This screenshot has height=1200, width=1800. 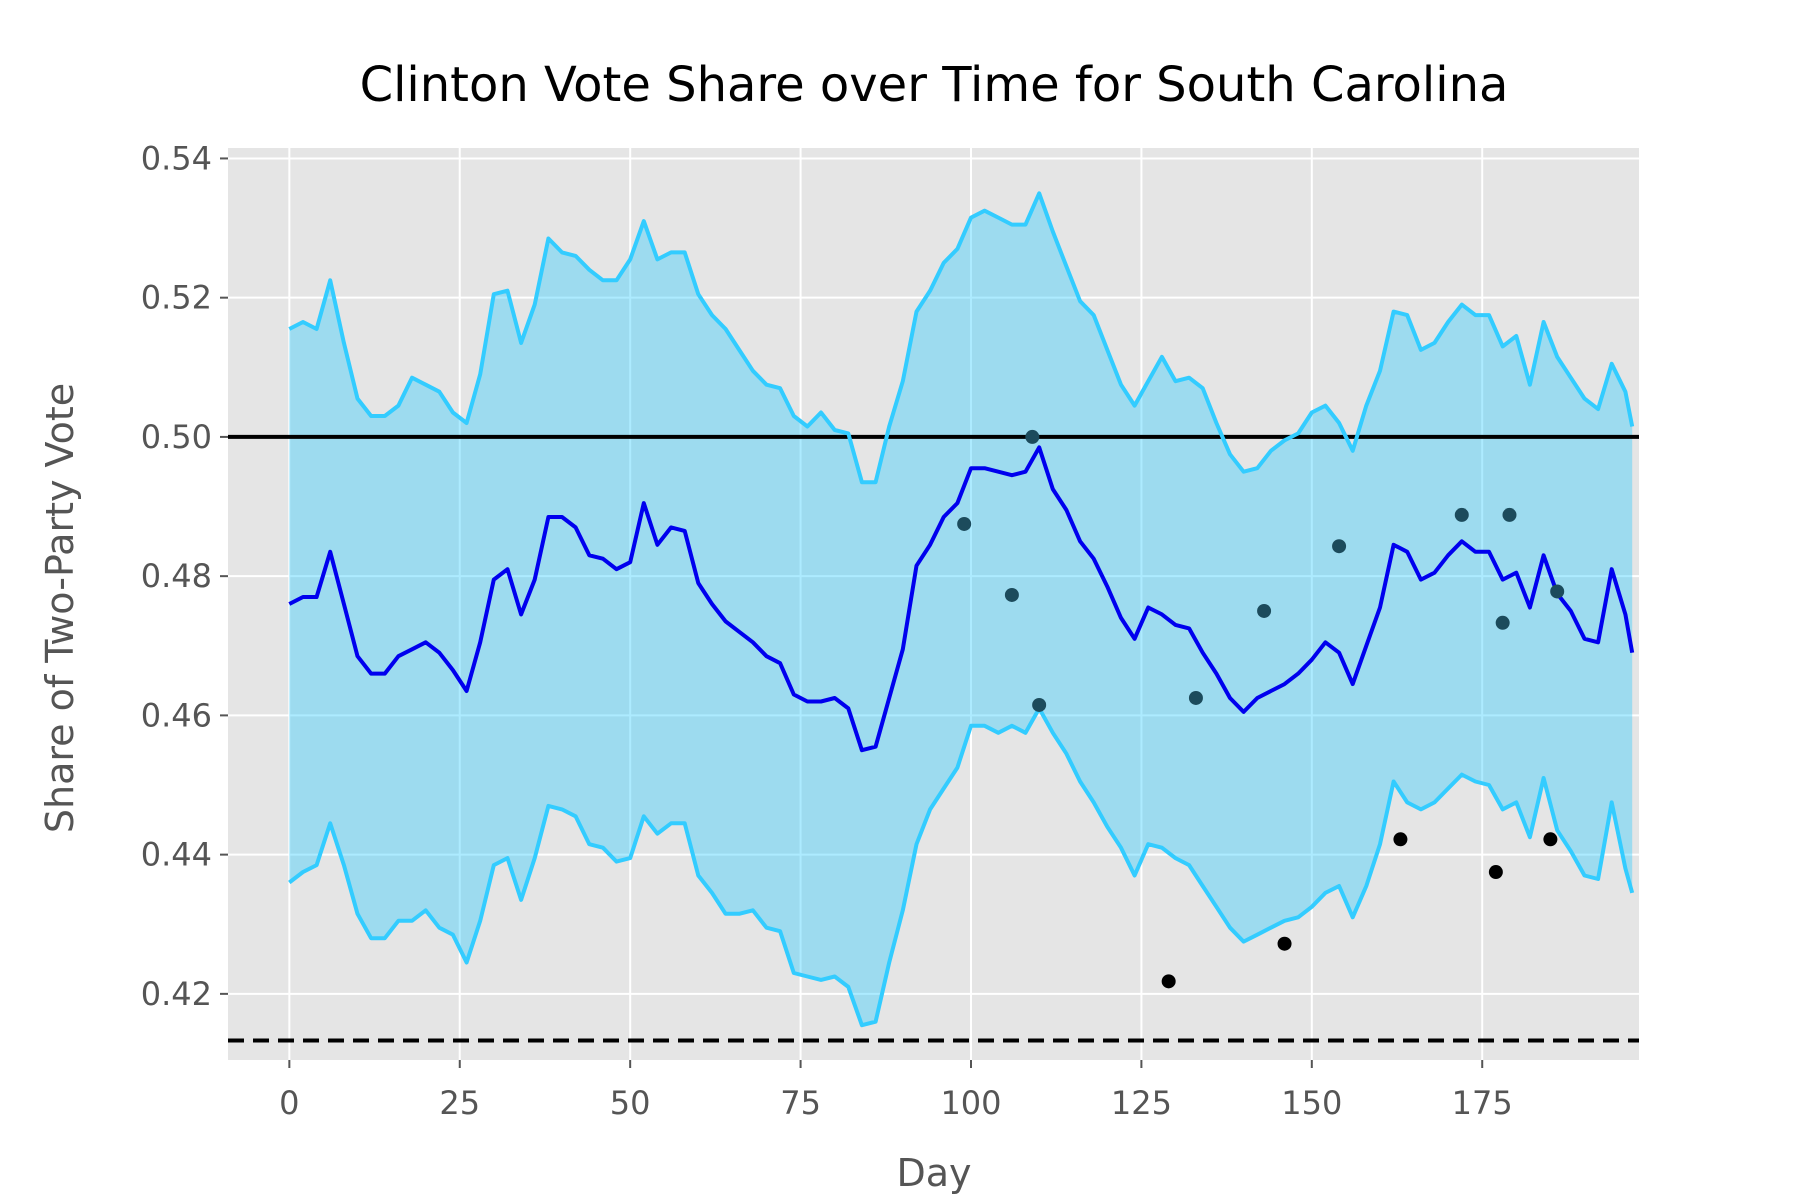 What do you see at coordinates (176, 715) in the screenshot?
I see `y-tick-label: 0.46` at bounding box center [176, 715].